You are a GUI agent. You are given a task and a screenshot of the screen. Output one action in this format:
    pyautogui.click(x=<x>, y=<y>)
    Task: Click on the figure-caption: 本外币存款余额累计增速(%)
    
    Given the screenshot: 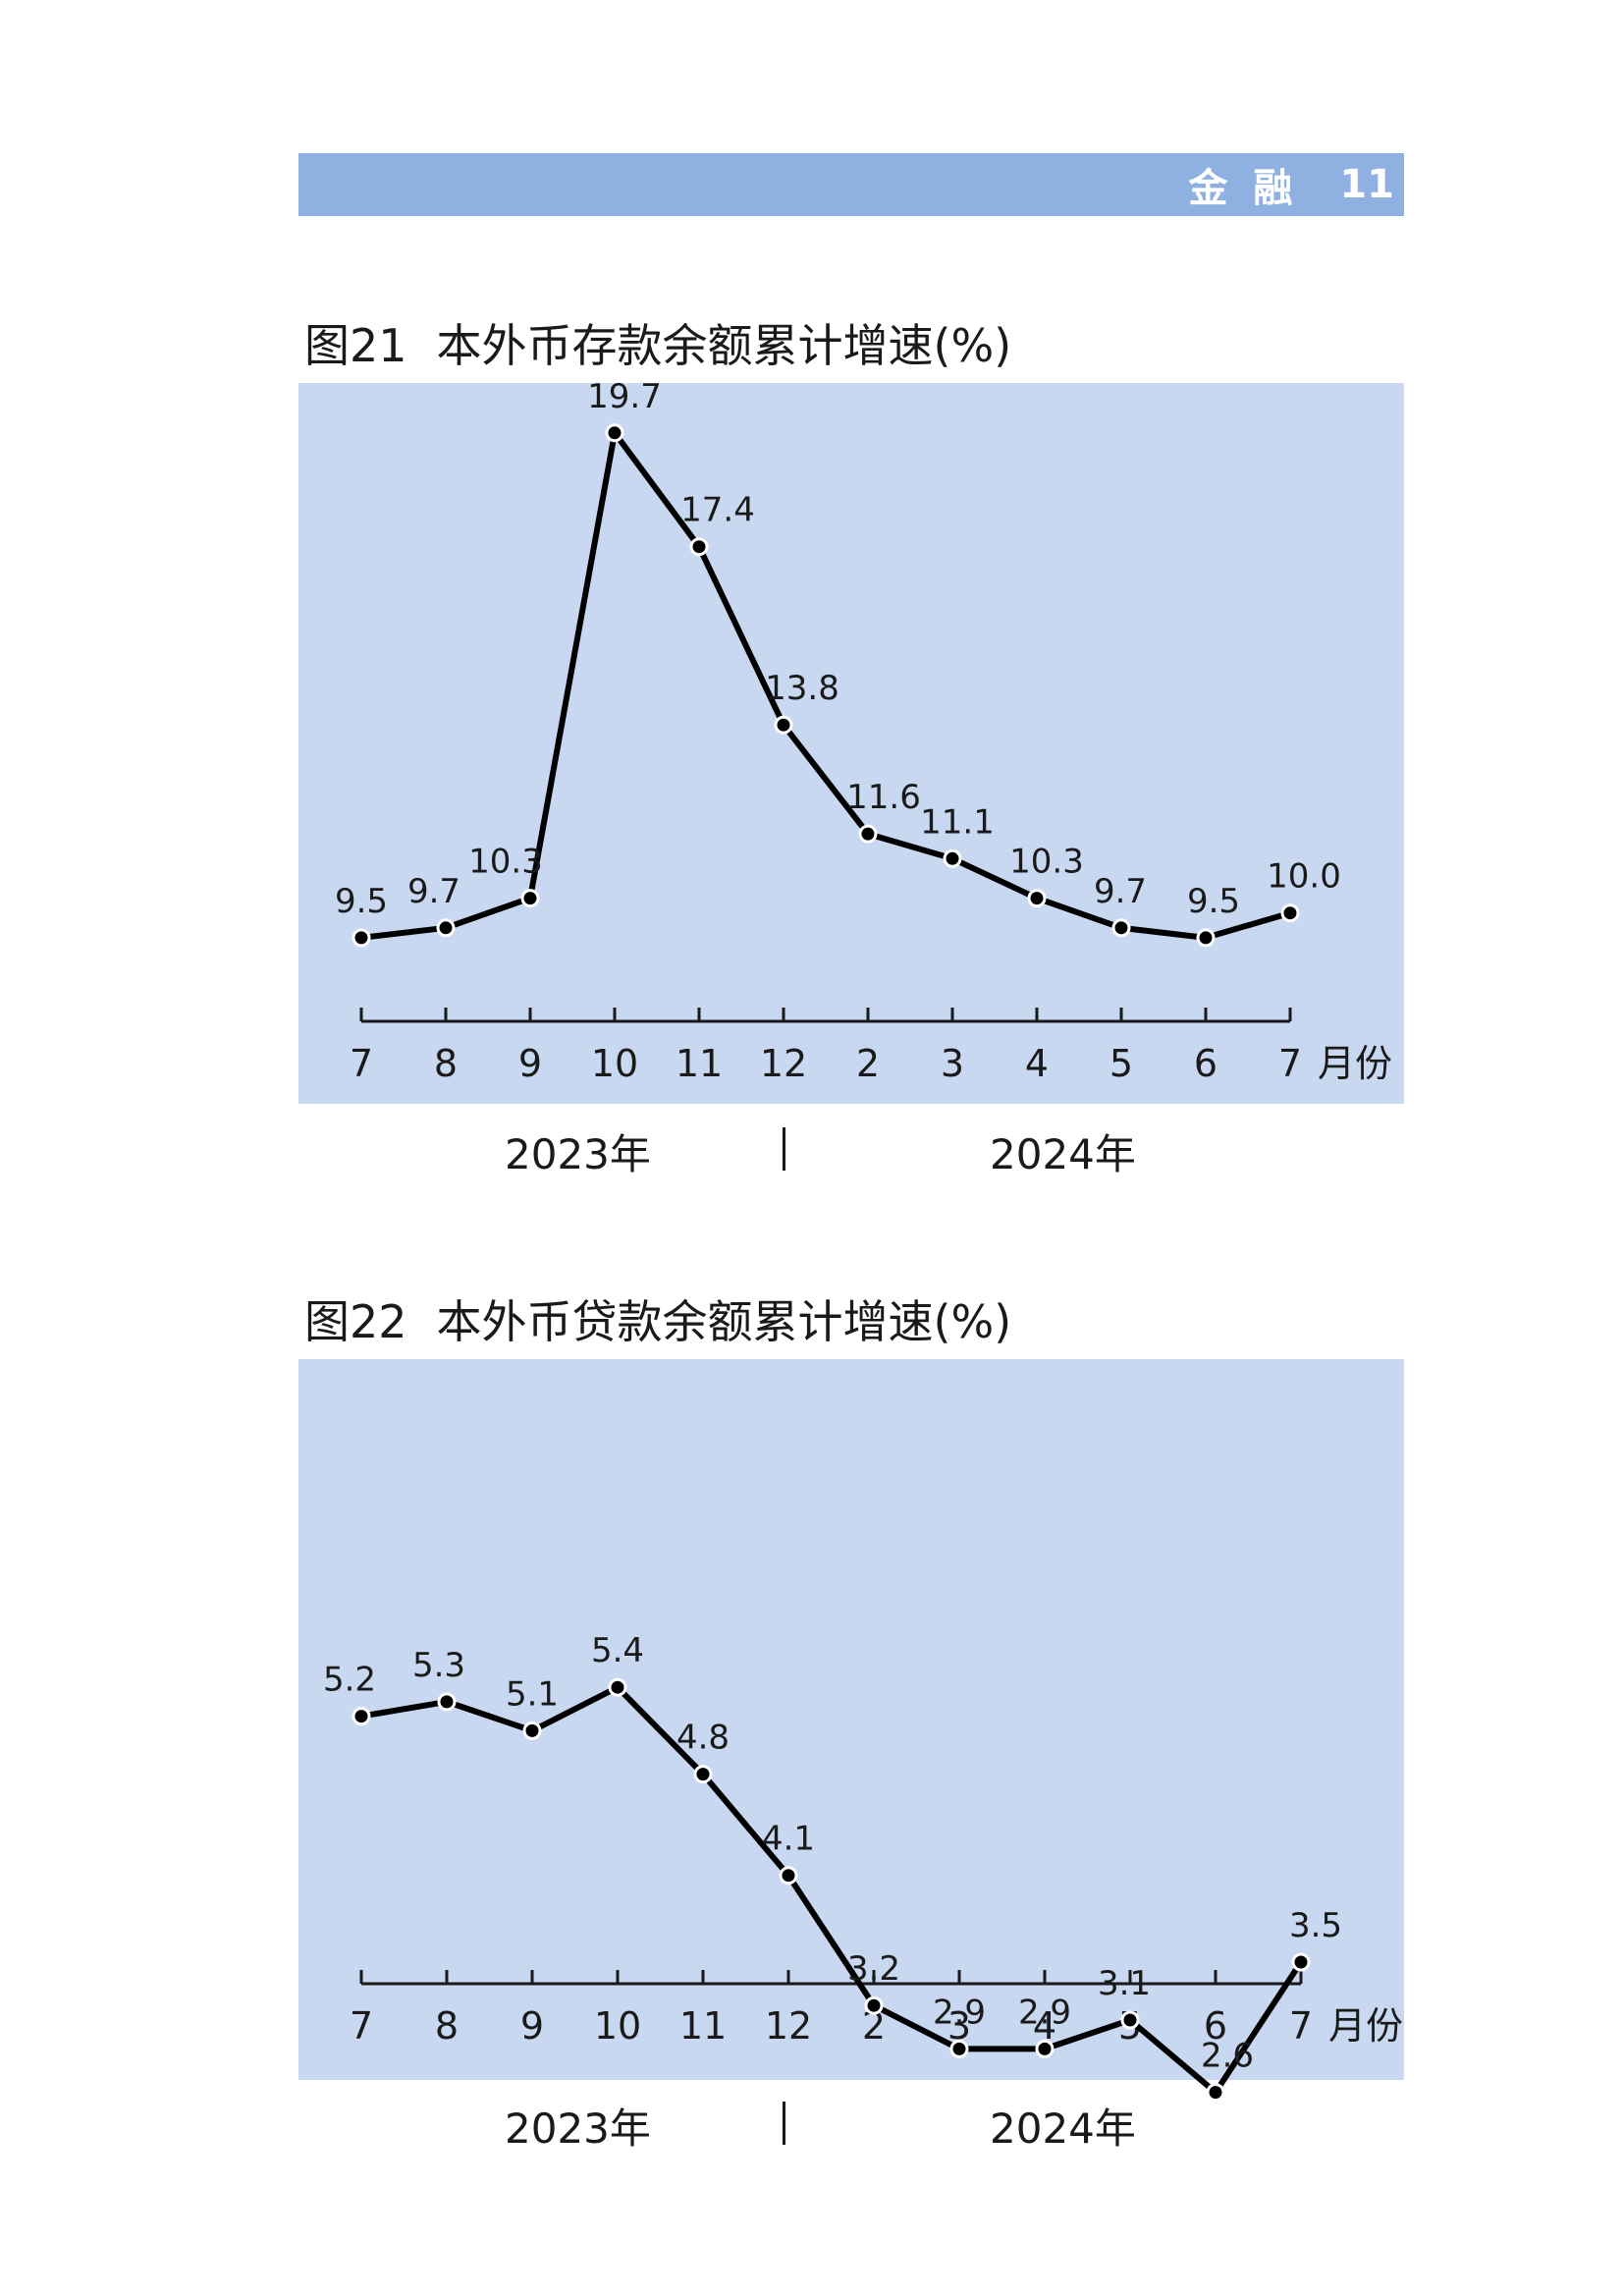 What is the action you would take?
    pyautogui.click(x=724, y=345)
    